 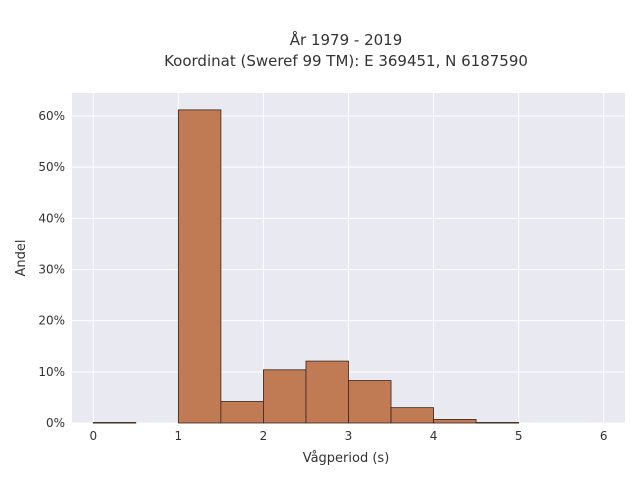 I want to click on y-tick-label: 0%, so click(x=55, y=423).